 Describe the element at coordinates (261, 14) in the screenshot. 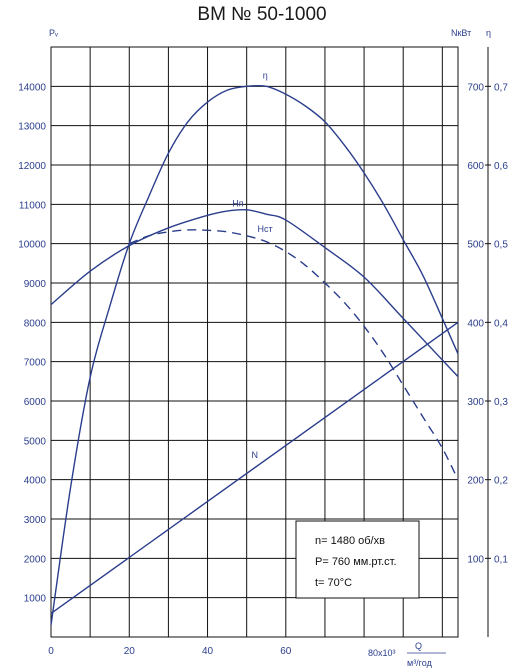

I see `chart-title: ВМ № 50-1000` at that location.